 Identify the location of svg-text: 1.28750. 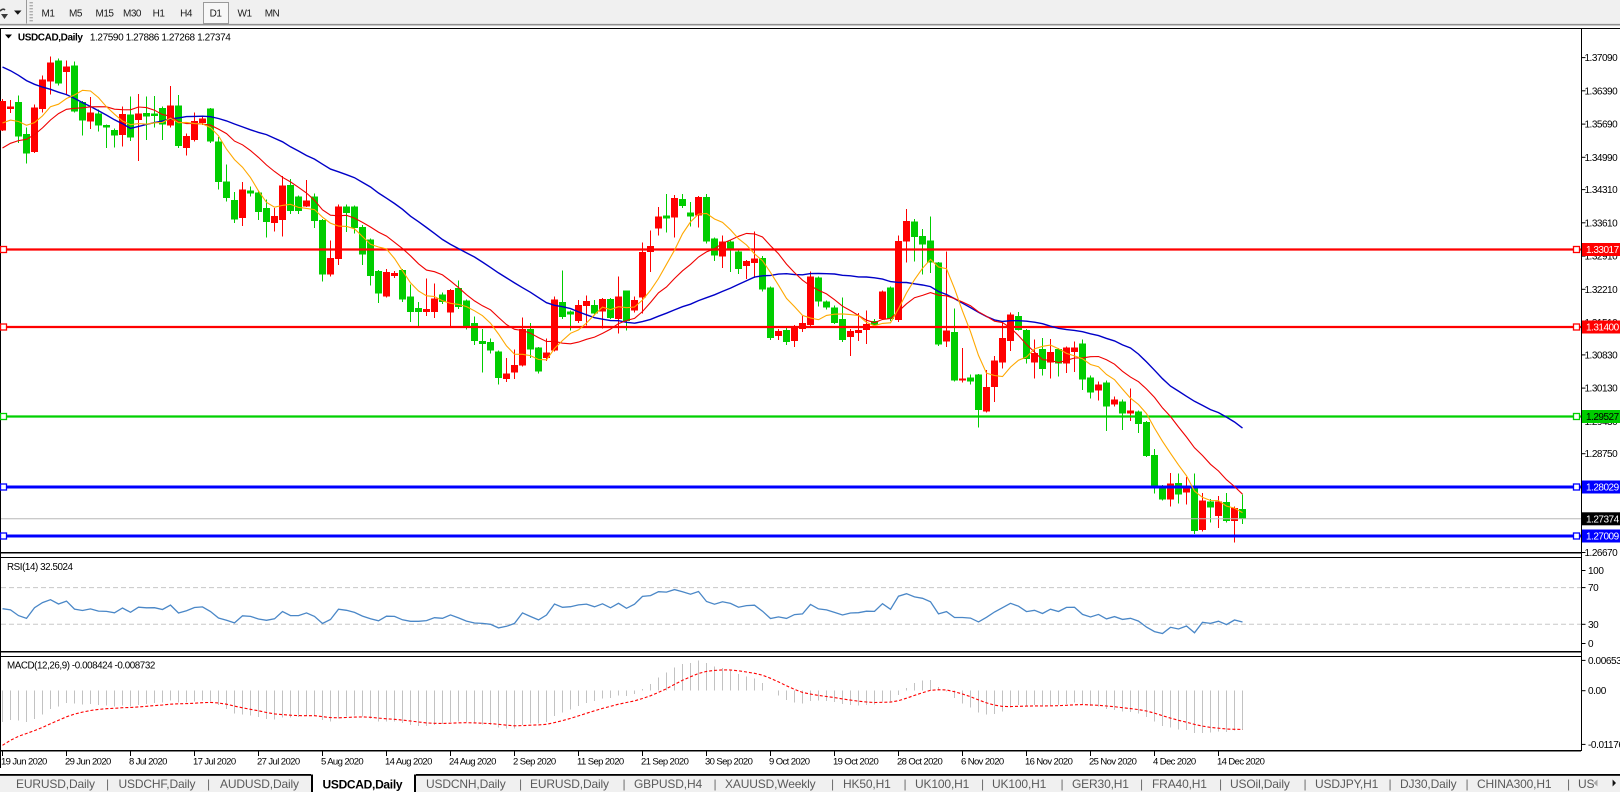
(1602, 454).